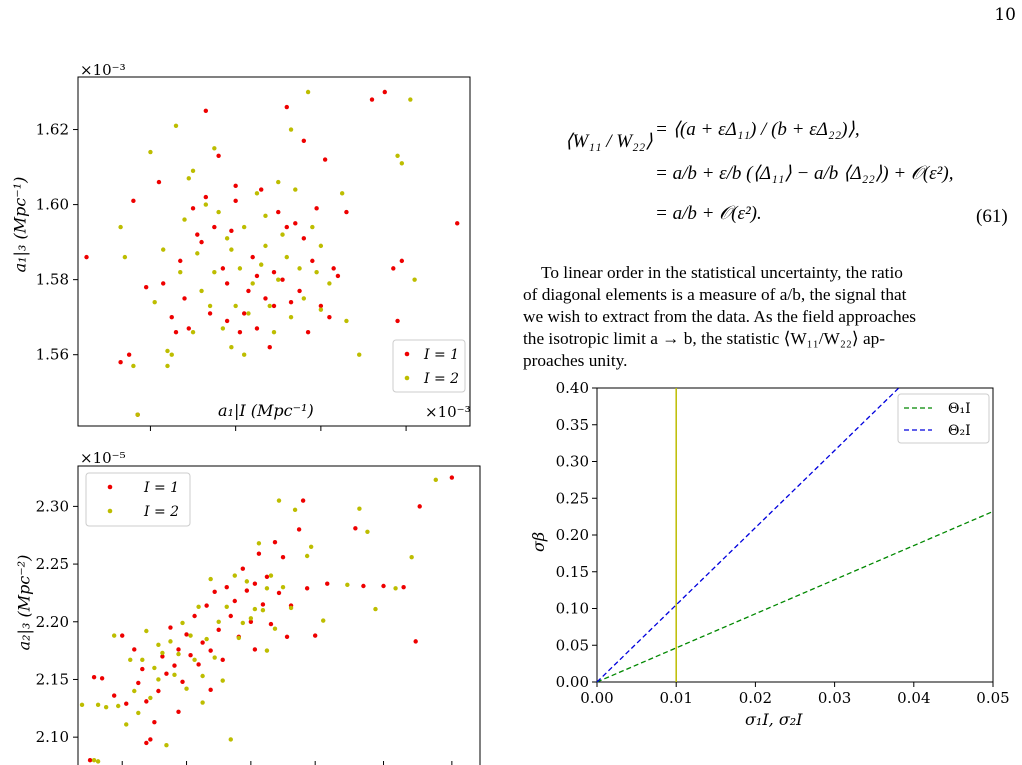 The image size is (1022, 765). What do you see at coordinates (755, 698) in the screenshot?
I see `x-tick-label: 0.02` at bounding box center [755, 698].